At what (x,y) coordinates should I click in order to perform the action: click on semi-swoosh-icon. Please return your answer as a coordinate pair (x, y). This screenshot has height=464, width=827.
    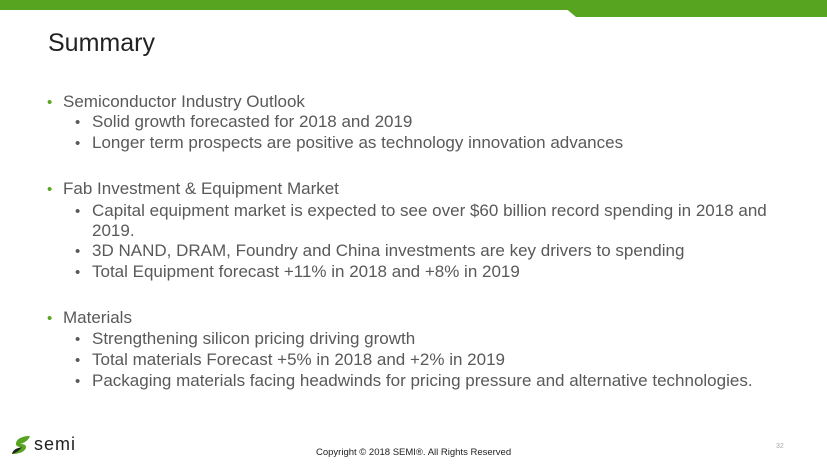
    Looking at the image, I should click on (21, 444).